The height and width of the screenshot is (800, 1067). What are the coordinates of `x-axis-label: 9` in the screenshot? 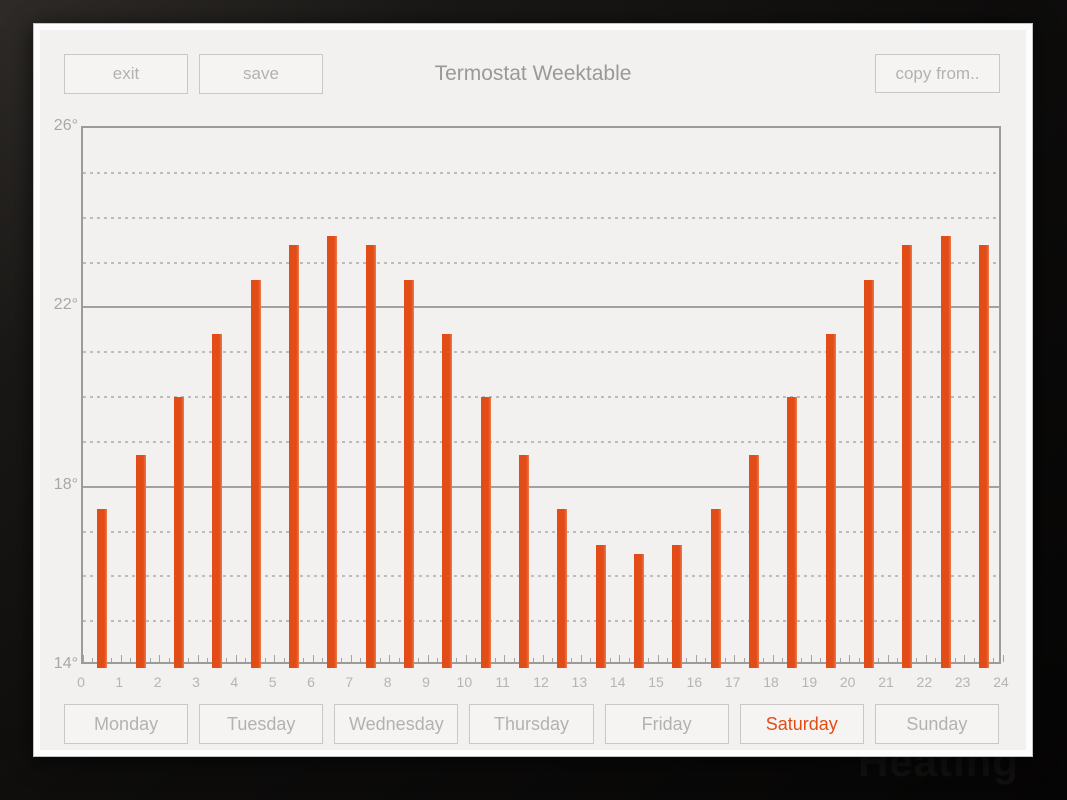 It's located at (426, 682).